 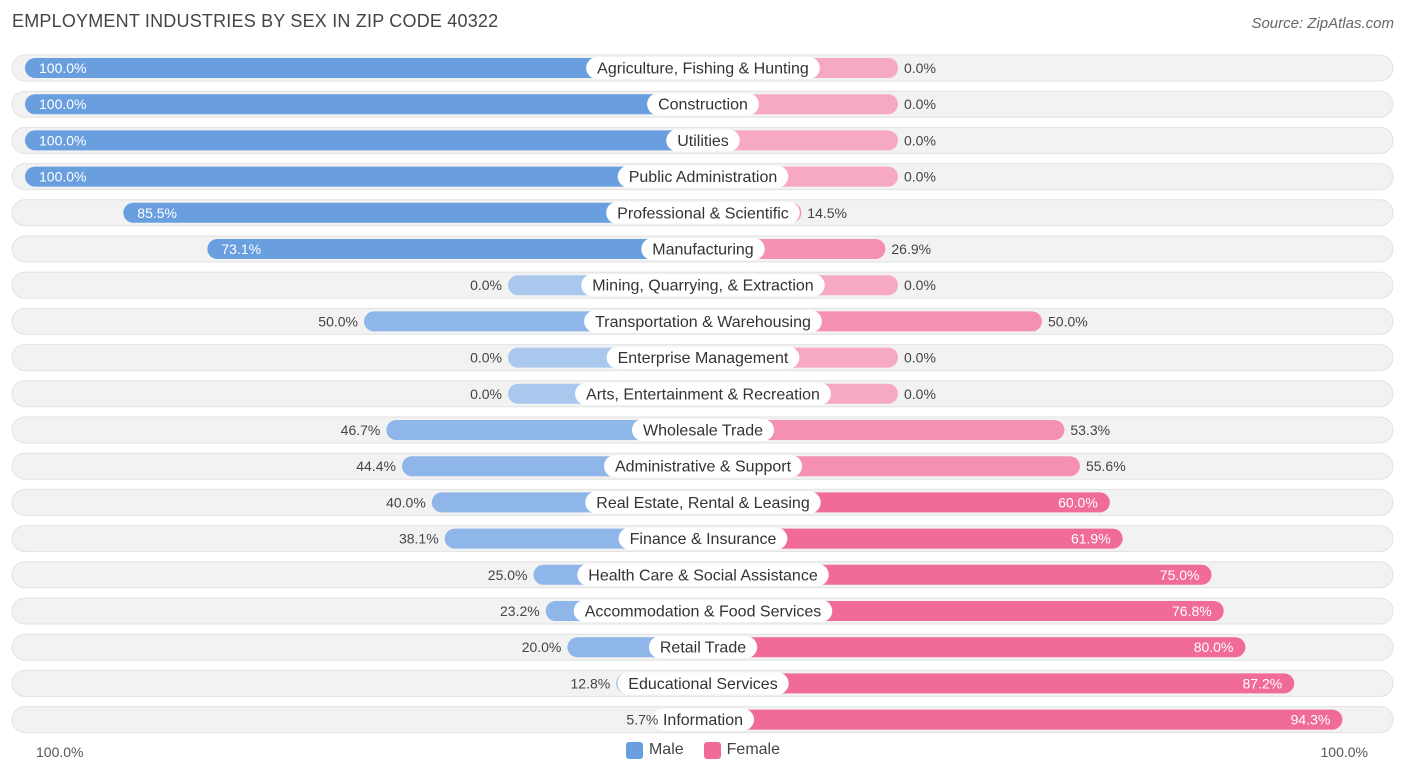 I want to click on chart-row: Construction 100.0% 0.0%, so click(x=702, y=104).